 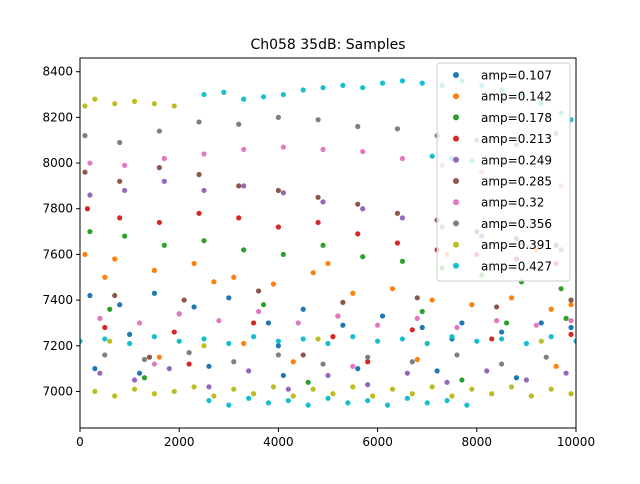 What do you see at coordinates (327, 45) in the screenshot?
I see `chart-title: Ch058 35dB: Samples` at bounding box center [327, 45].